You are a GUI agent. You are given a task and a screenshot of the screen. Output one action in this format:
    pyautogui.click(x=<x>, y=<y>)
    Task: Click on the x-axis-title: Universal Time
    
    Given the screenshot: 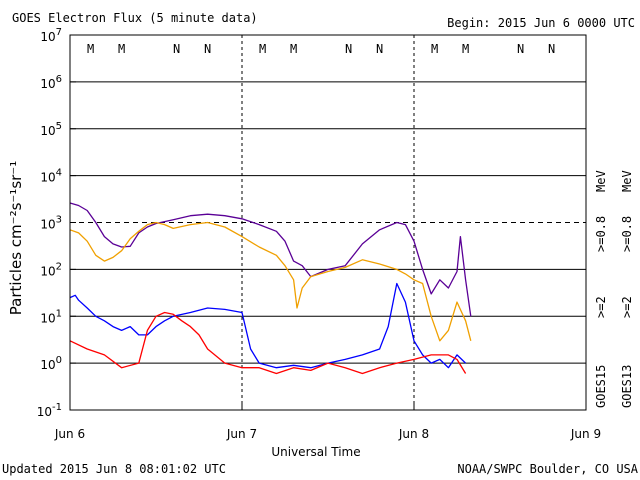 What is the action you would take?
    pyautogui.click(x=315, y=452)
    